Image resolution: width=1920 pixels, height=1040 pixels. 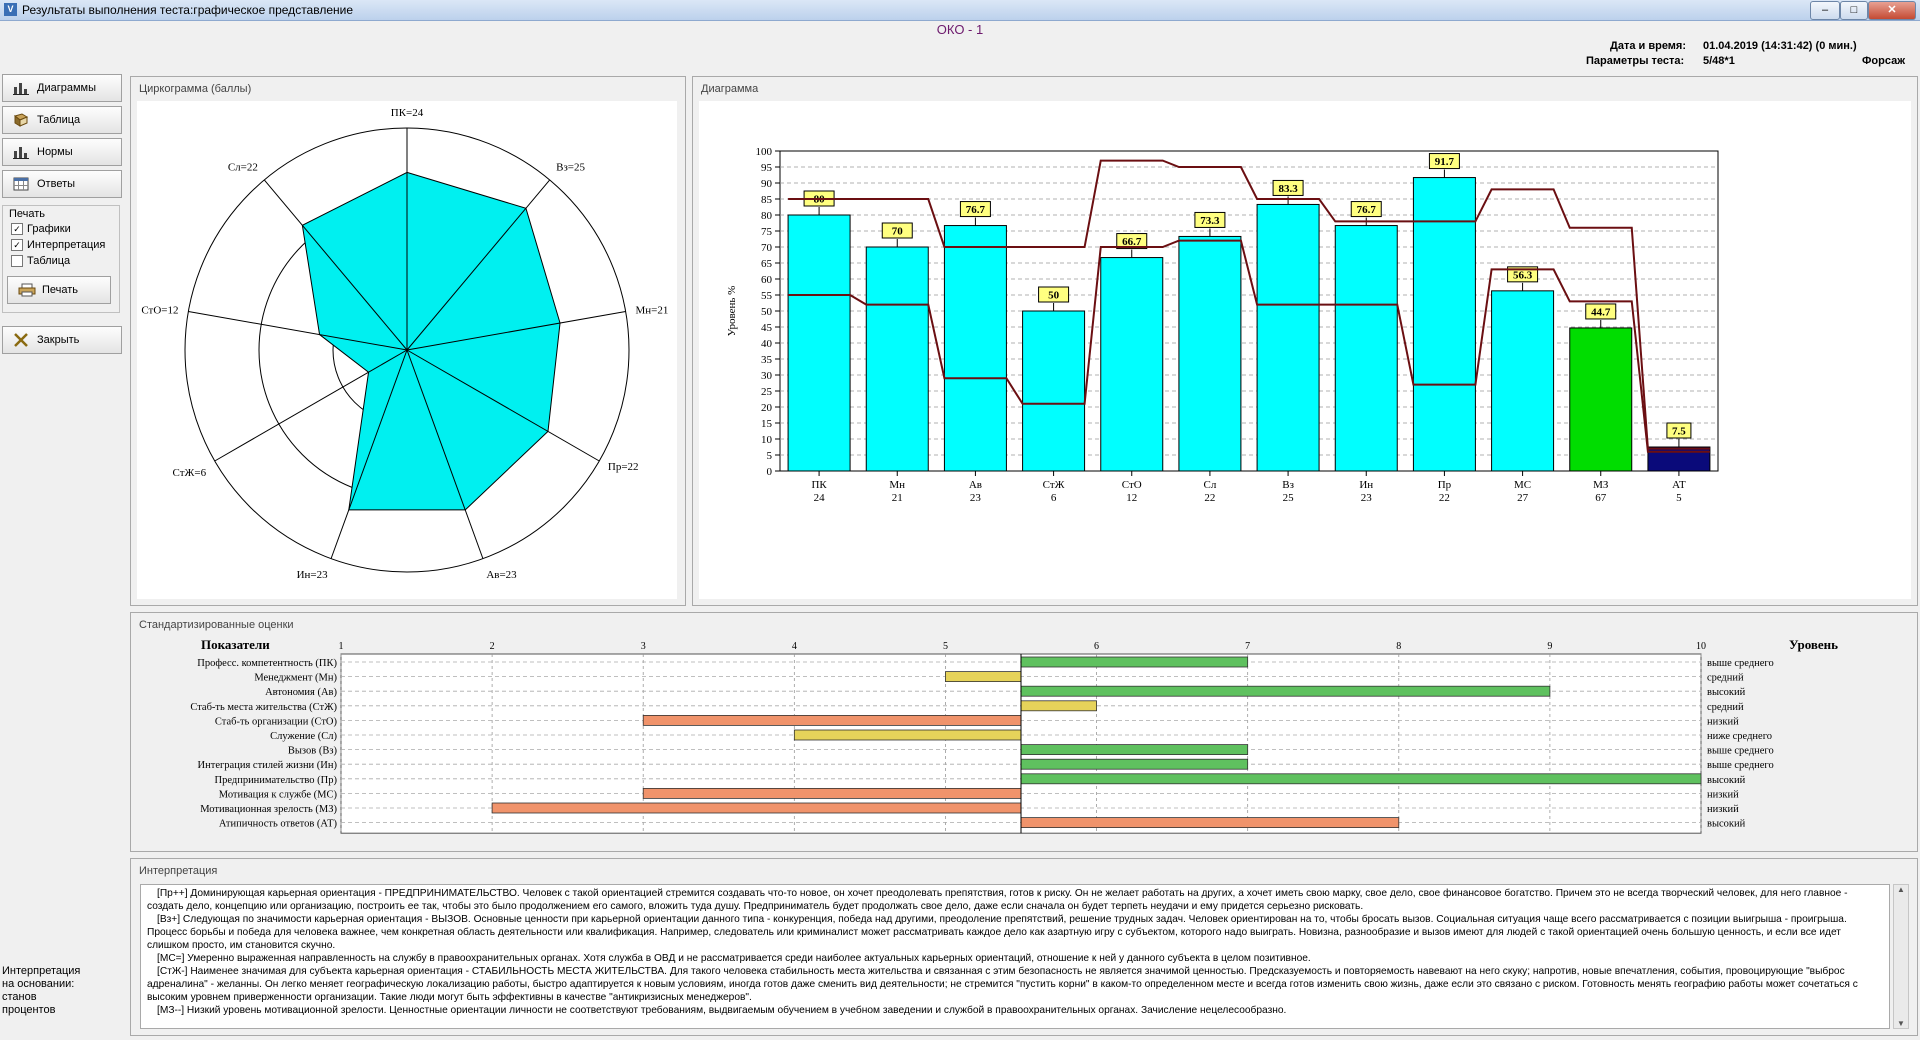 What do you see at coordinates (1247, 646) in the screenshot?
I see `x-tick-label: 7` at bounding box center [1247, 646].